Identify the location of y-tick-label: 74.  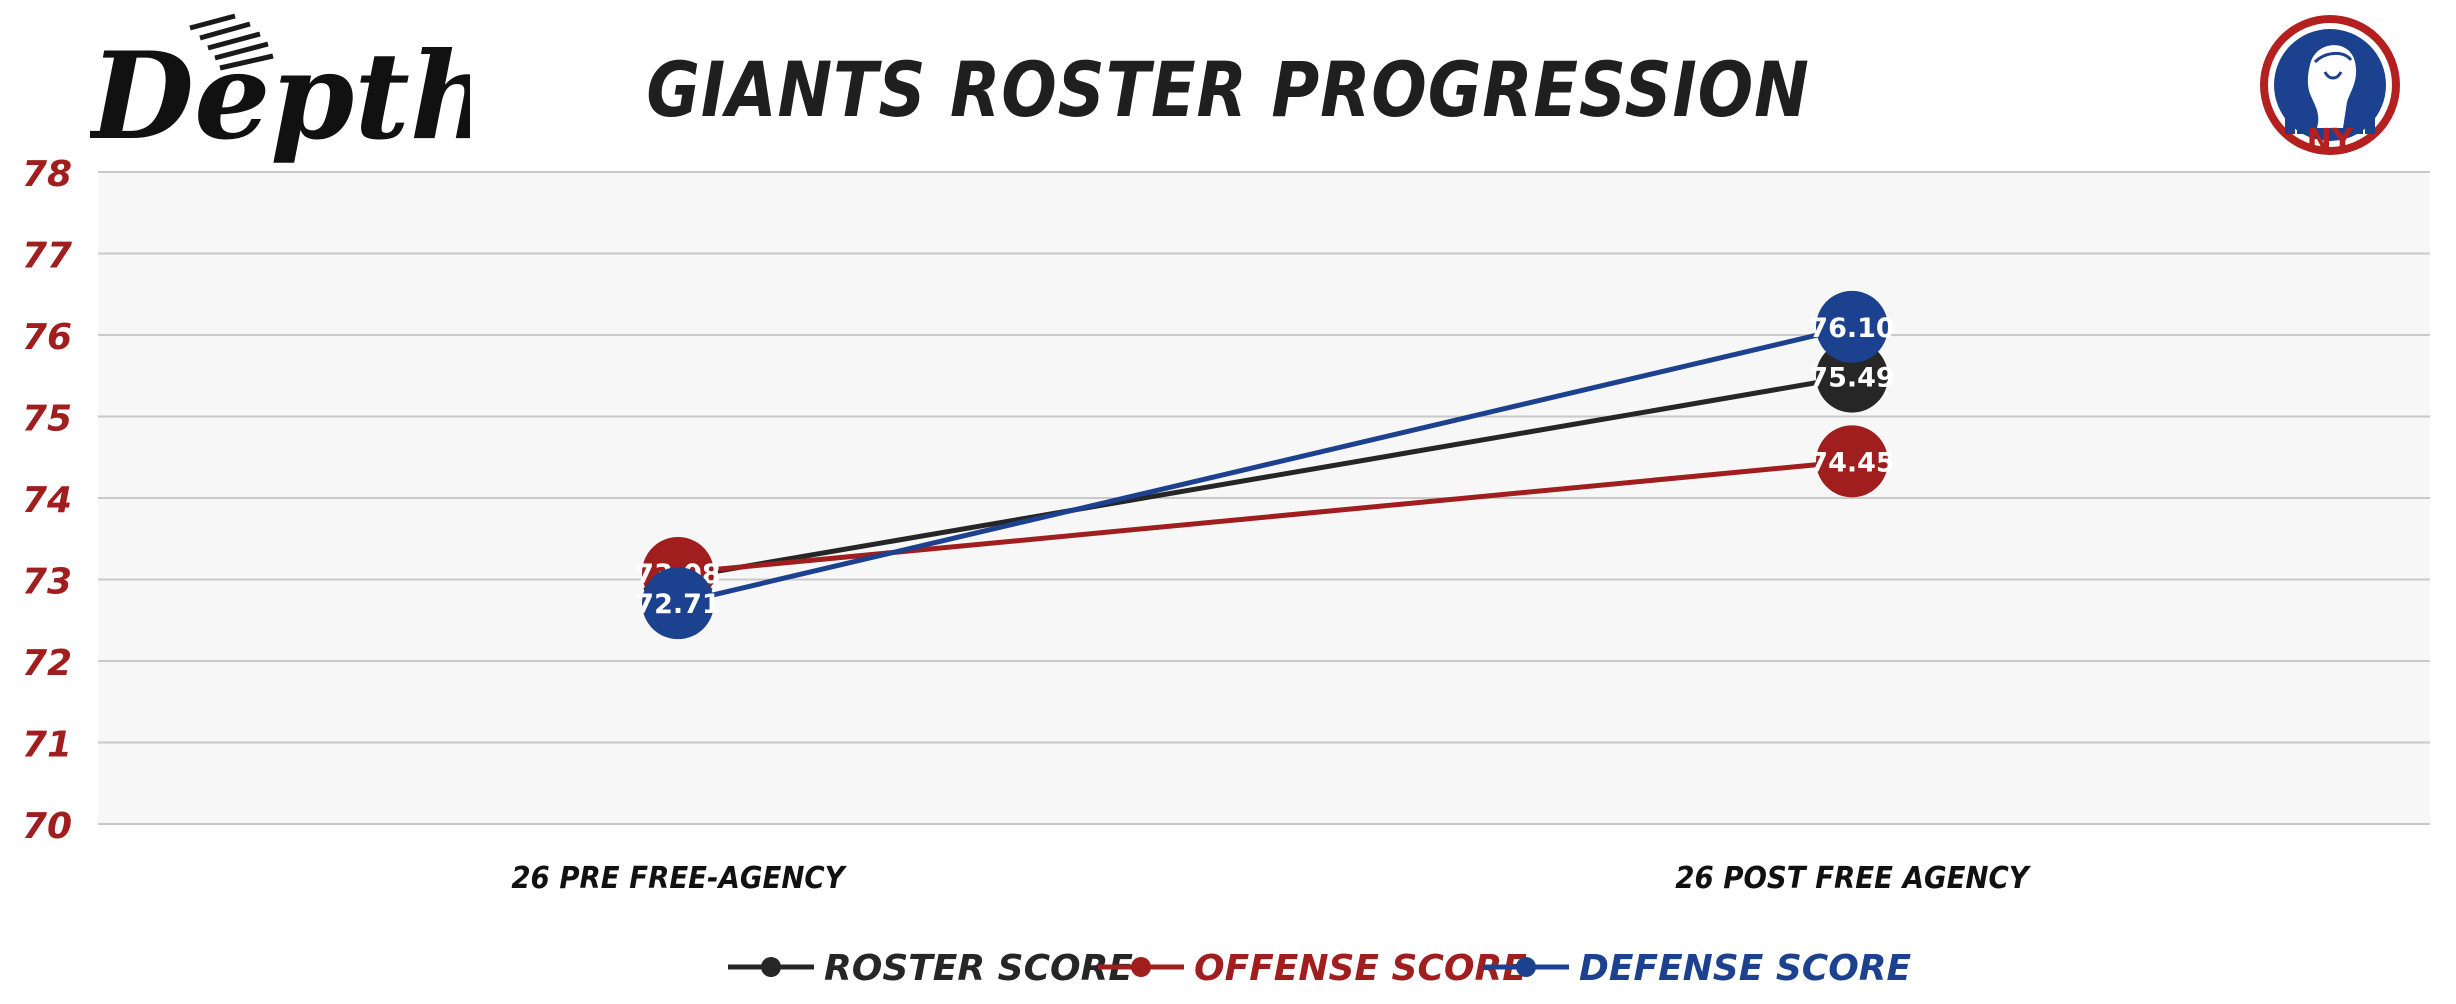
(47, 500).